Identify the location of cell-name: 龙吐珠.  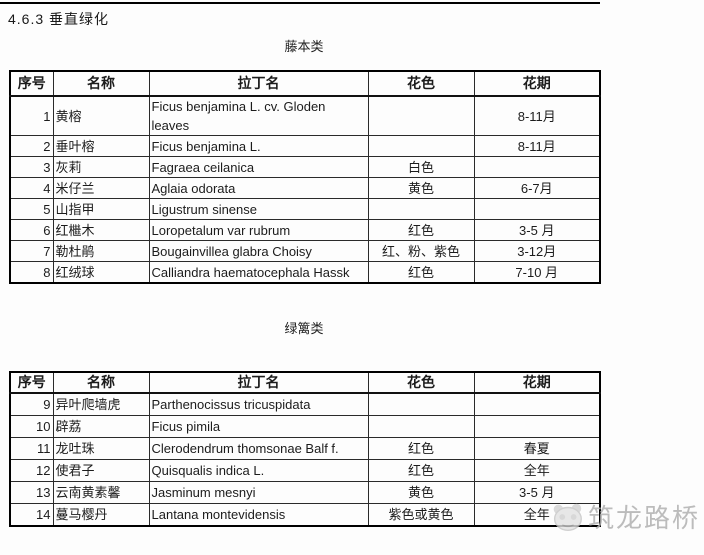
(101, 448).